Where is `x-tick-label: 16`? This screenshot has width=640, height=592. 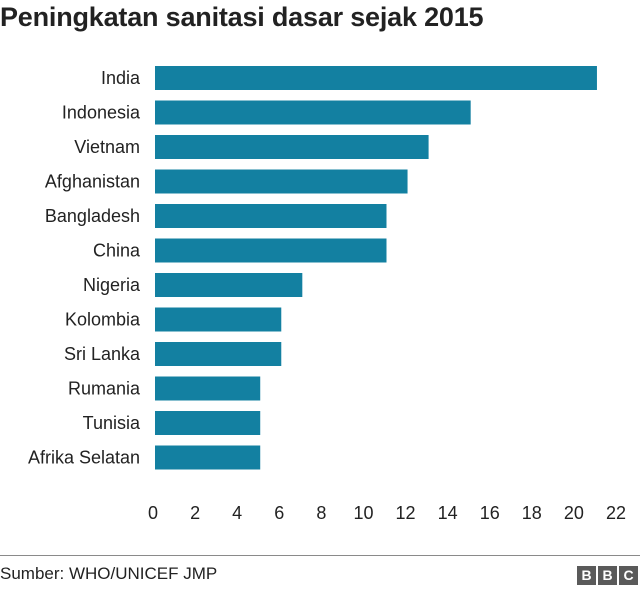 x-tick-label: 16 is located at coordinates (490, 513).